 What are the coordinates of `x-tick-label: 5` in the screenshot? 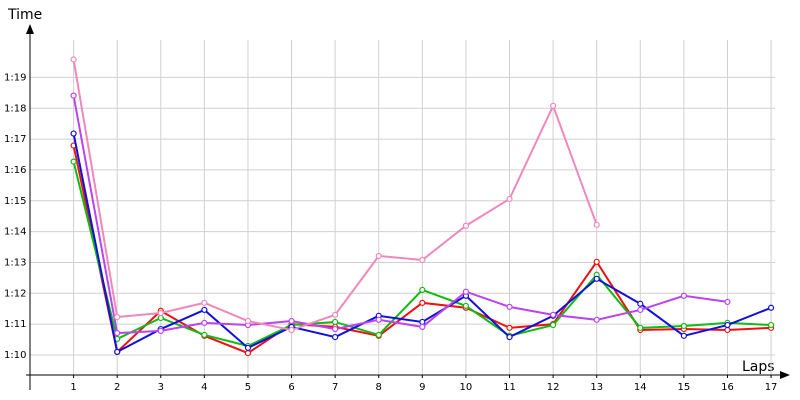 It's located at (248, 387).